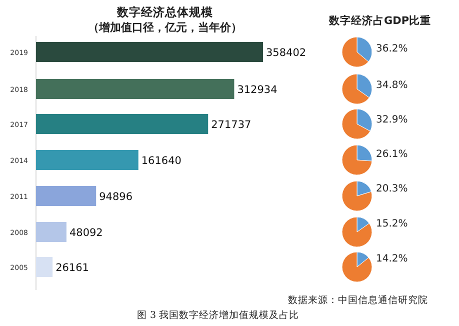  I want to click on data-label: 14.2%, so click(392, 259).